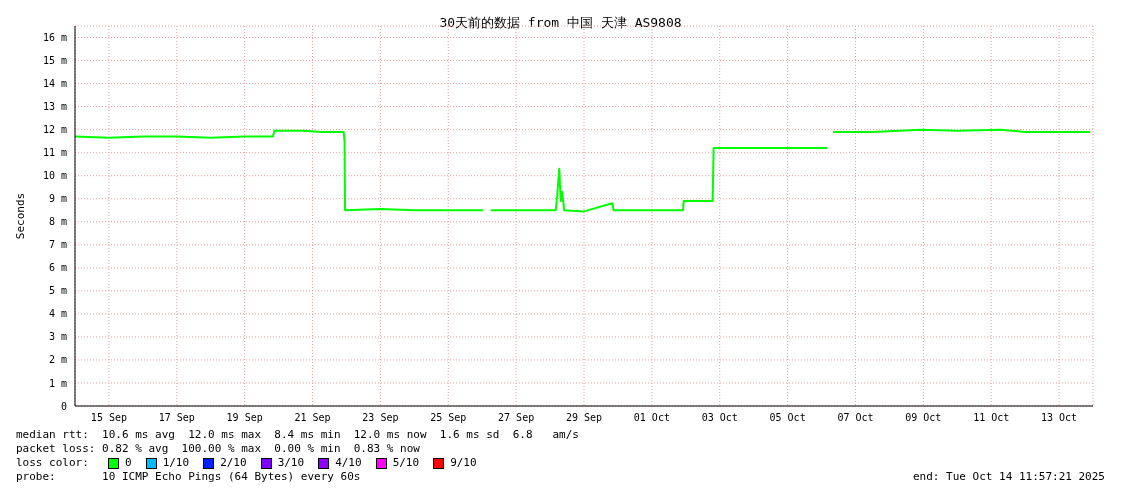 The image size is (1121, 494). What do you see at coordinates (54, 61) in the screenshot?
I see `y-tick-label: 15 m` at bounding box center [54, 61].